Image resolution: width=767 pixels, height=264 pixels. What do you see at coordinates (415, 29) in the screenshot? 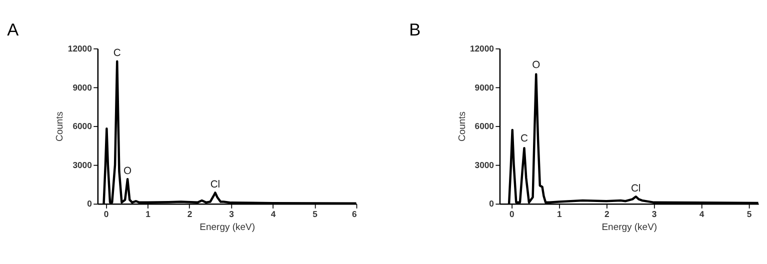
I see `chart-title: B` at bounding box center [415, 29].